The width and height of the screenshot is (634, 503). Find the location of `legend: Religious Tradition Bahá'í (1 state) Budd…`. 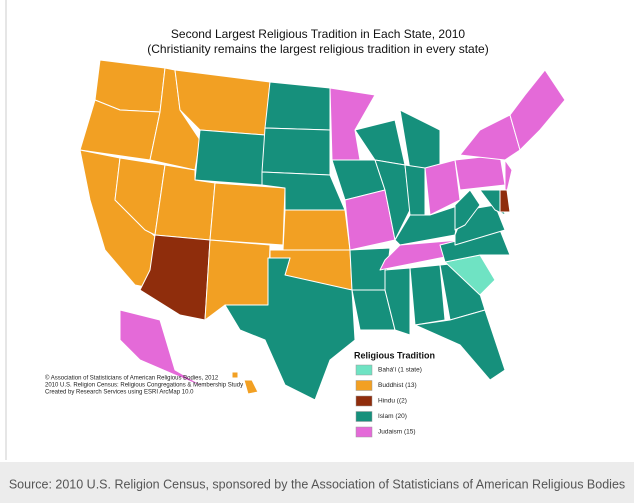

legend: Religious Tradition Bahá'í (1 state) Budd… is located at coordinates (394, 394).